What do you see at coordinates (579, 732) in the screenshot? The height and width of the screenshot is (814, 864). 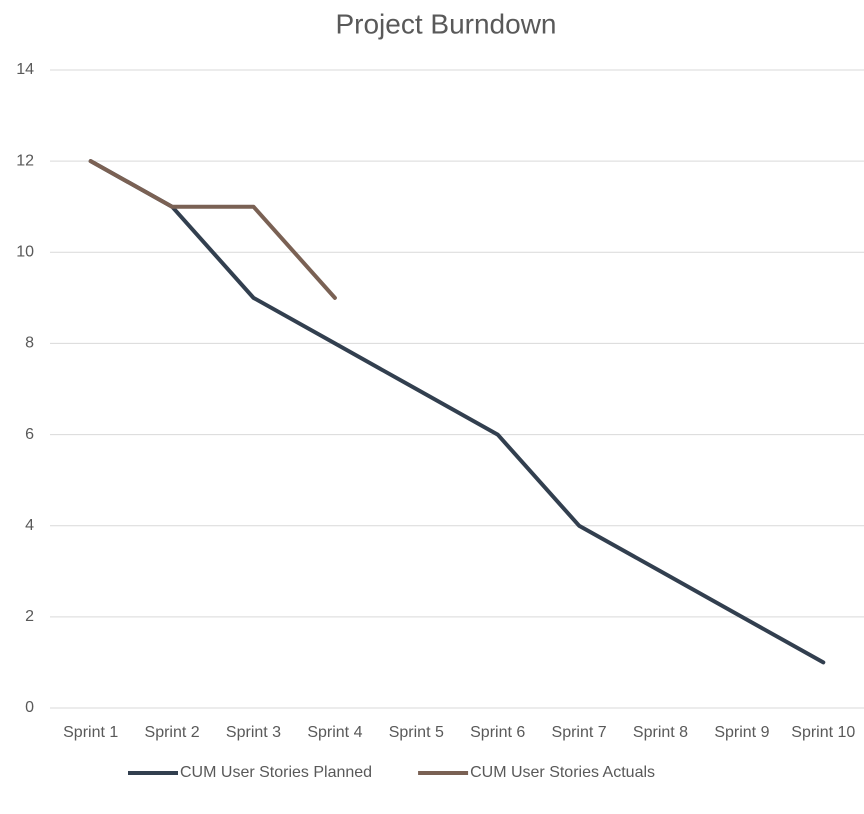 I see `x-tick-label: Sprint 7` at bounding box center [579, 732].